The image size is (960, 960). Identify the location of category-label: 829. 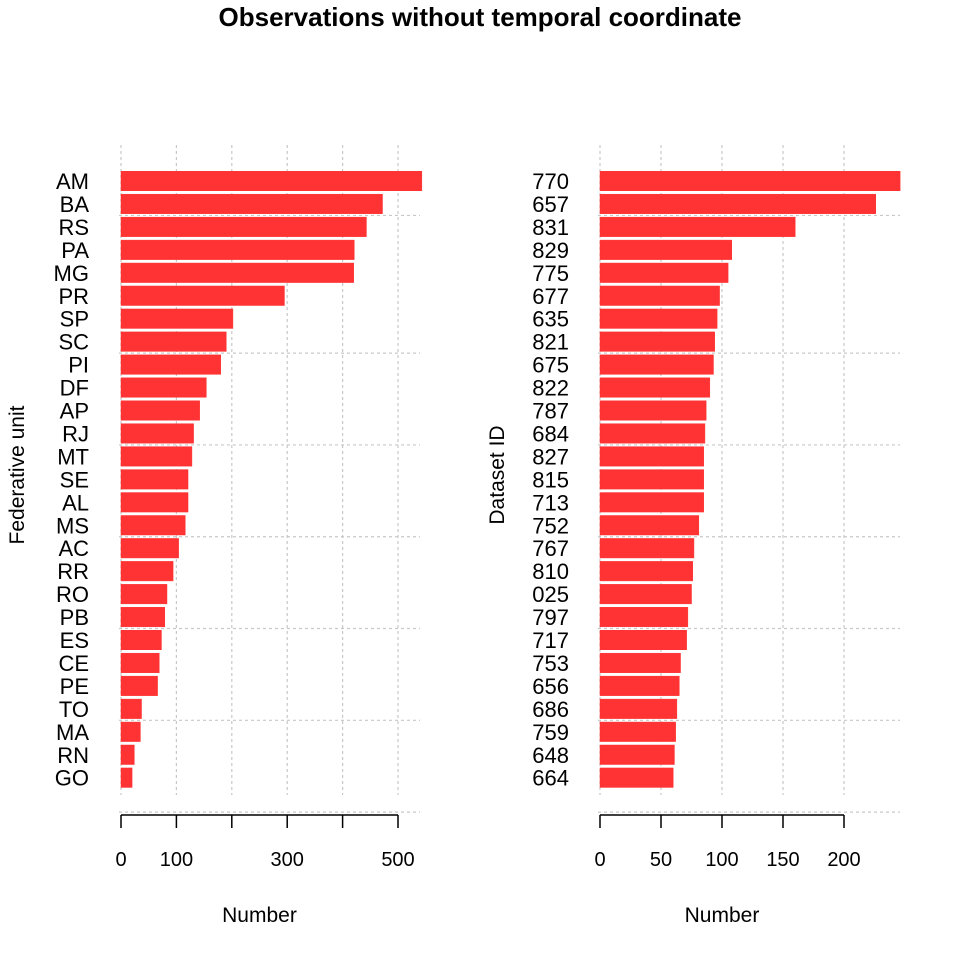
(550, 250).